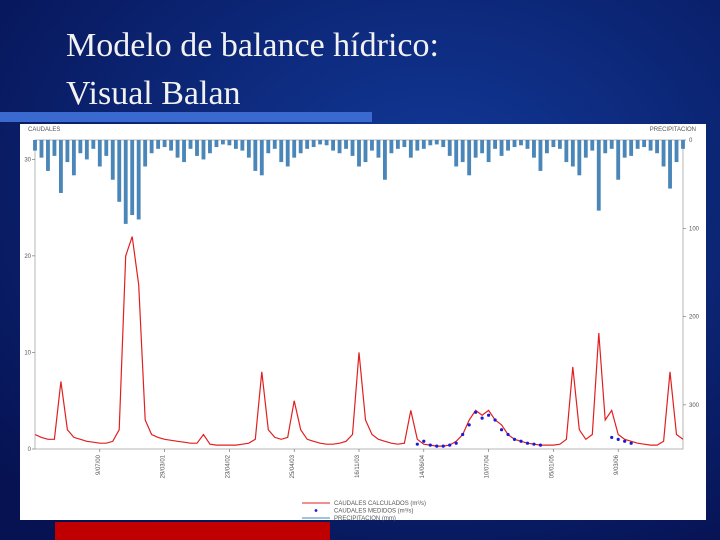 The image size is (720, 540). Describe the element at coordinates (617, 464) in the screenshot. I see `x-tick-label: 9/03/06` at that location.